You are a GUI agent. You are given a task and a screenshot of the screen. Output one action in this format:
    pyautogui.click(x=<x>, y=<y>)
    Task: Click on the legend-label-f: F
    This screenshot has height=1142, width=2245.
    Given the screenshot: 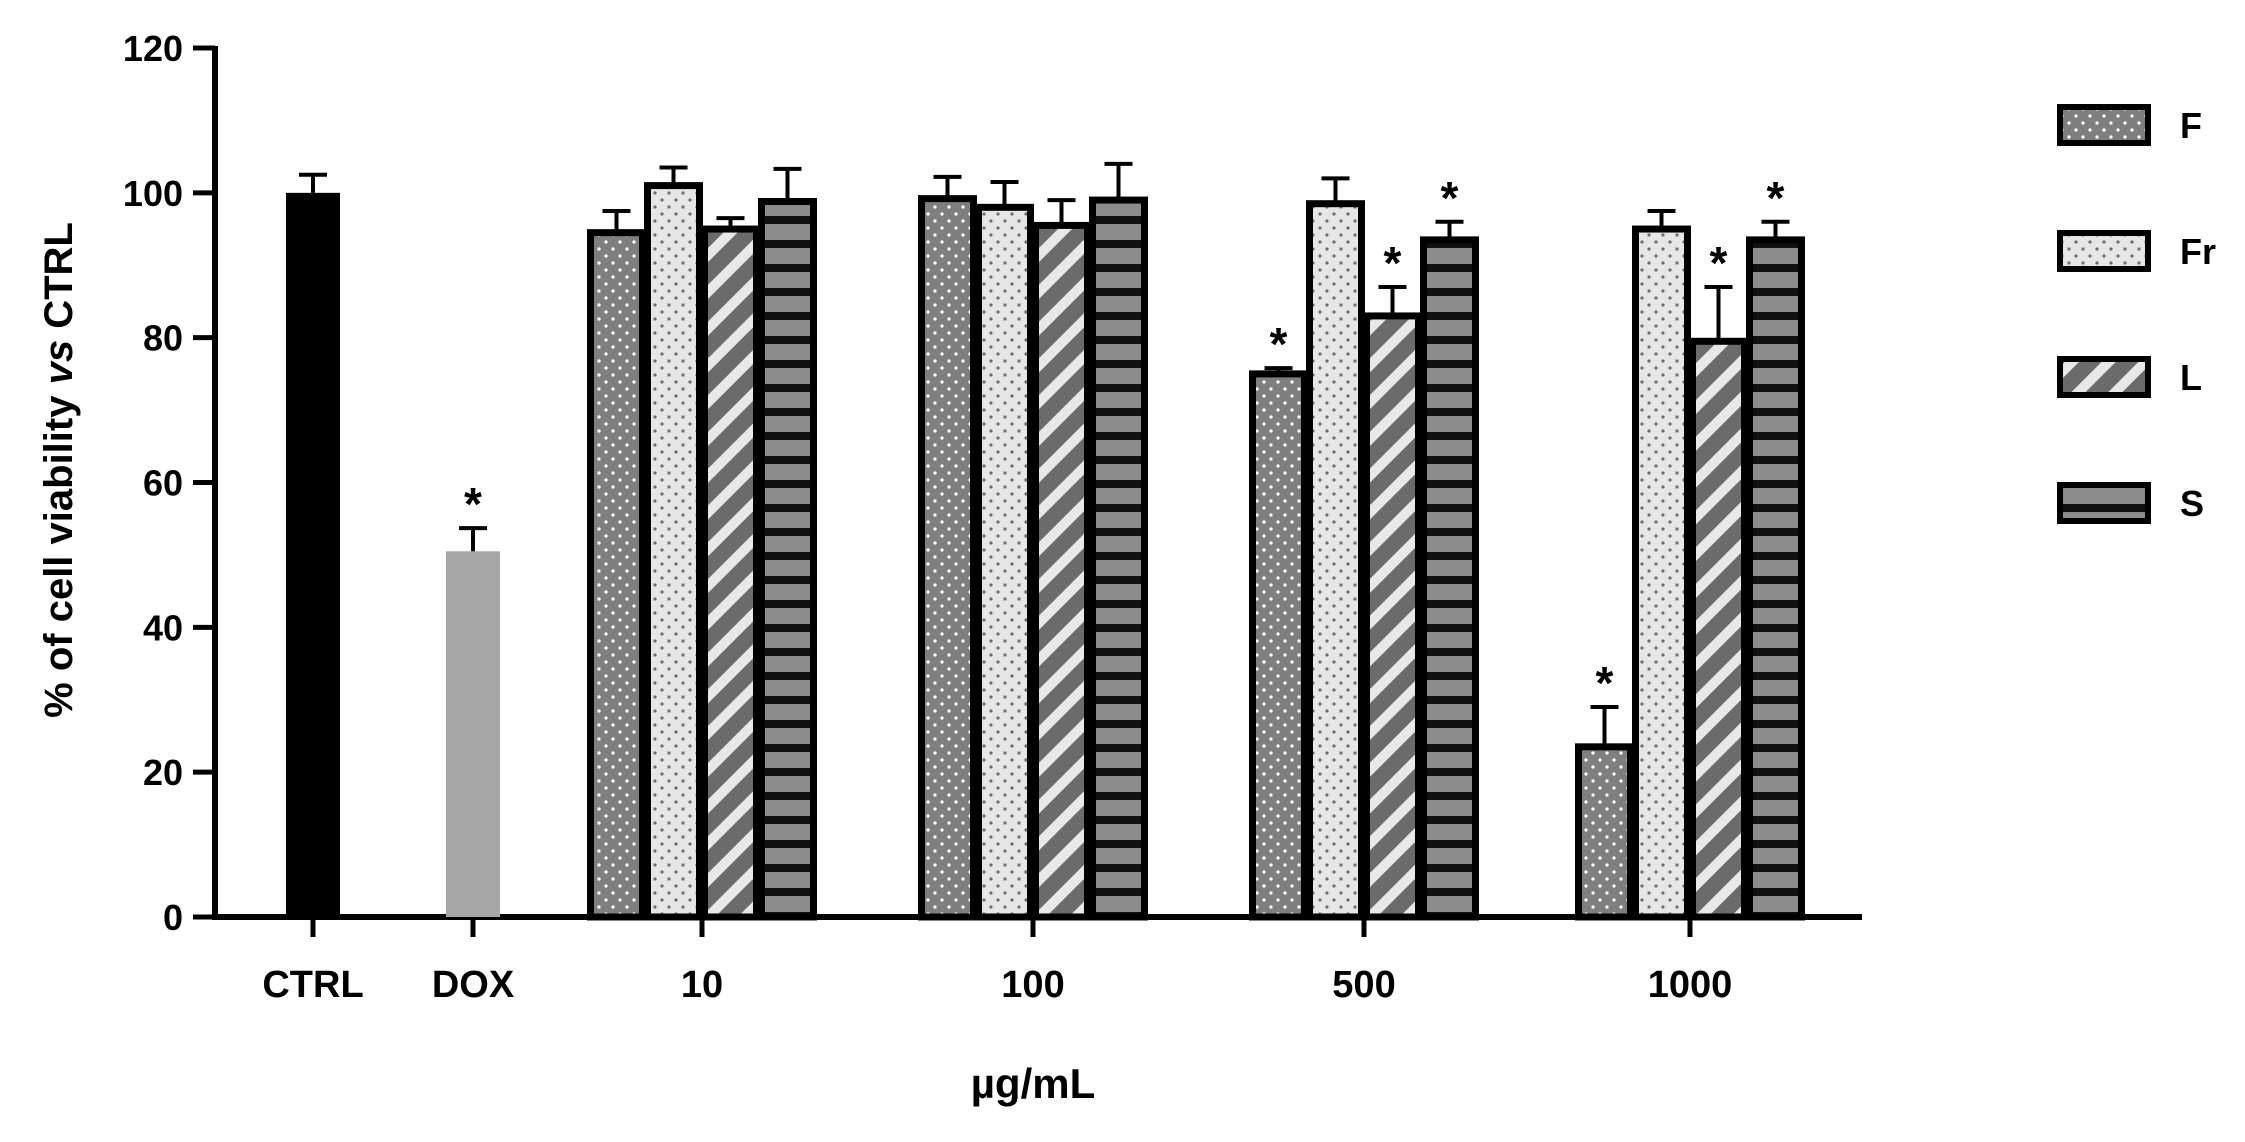 What is the action you would take?
    pyautogui.click(x=2191, y=125)
    